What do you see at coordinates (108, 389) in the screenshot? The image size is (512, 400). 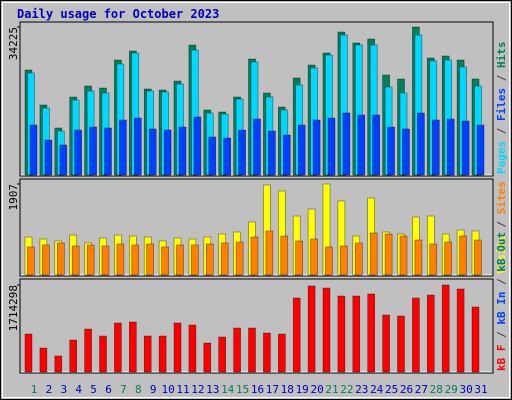 I see `x-tick-label: 6` at bounding box center [108, 389].